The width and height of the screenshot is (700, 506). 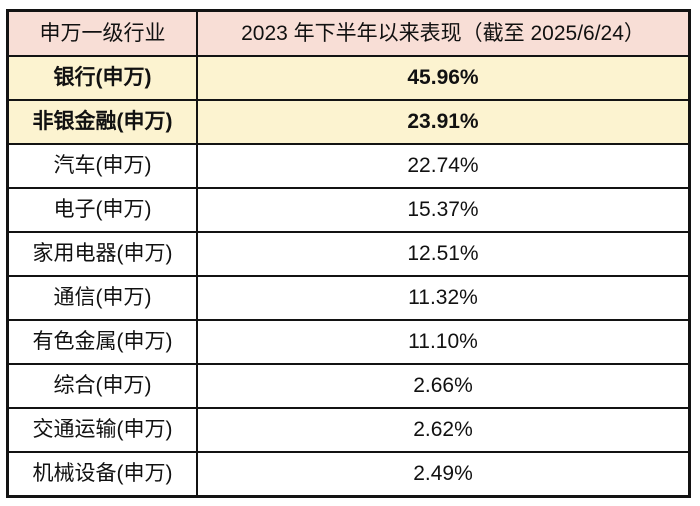 What do you see at coordinates (102, 122) in the screenshot?
I see `industry-cell: 非银金融(申万)` at bounding box center [102, 122].